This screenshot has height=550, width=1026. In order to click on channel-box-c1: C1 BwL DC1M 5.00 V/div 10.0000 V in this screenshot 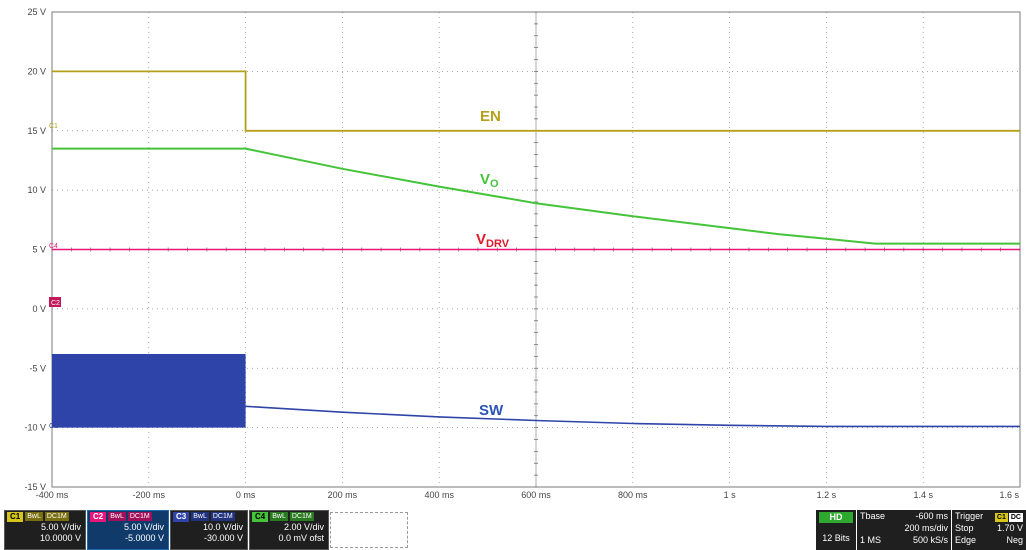, I will do `click(45, 530)`.